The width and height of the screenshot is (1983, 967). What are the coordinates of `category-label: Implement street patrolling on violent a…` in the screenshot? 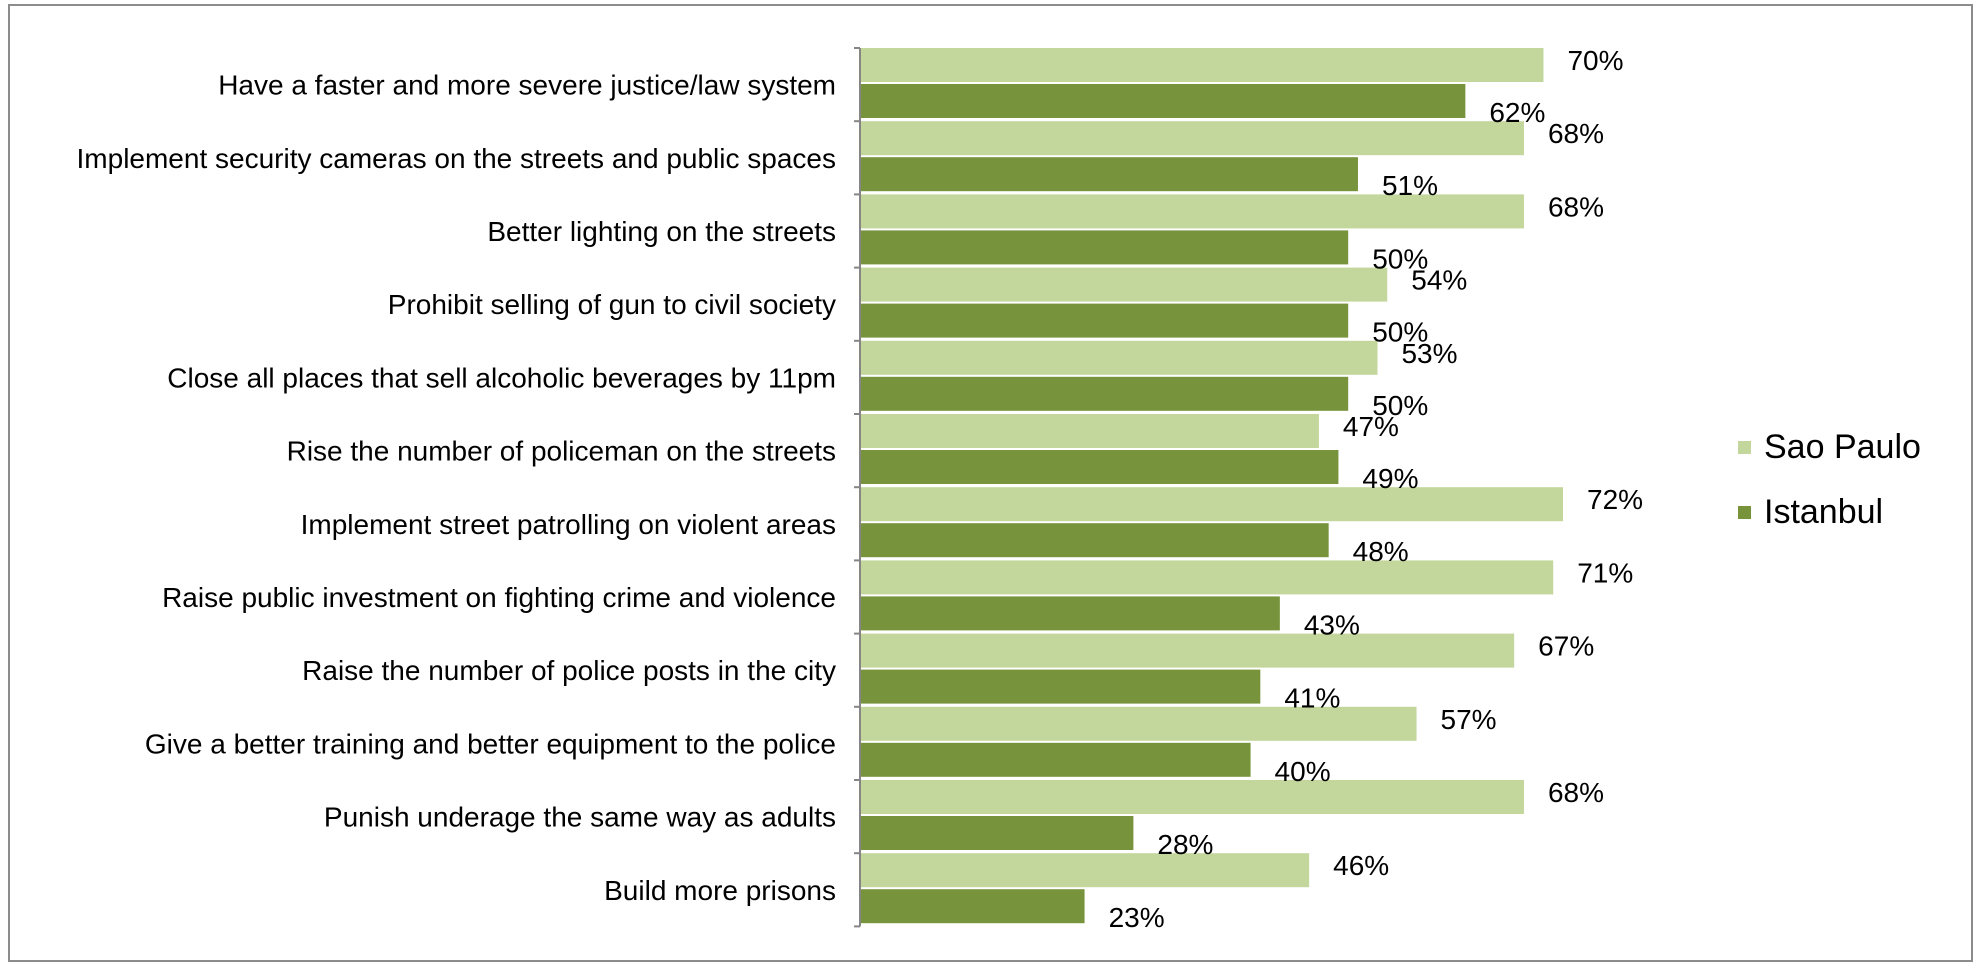 It's located at (568, 524).